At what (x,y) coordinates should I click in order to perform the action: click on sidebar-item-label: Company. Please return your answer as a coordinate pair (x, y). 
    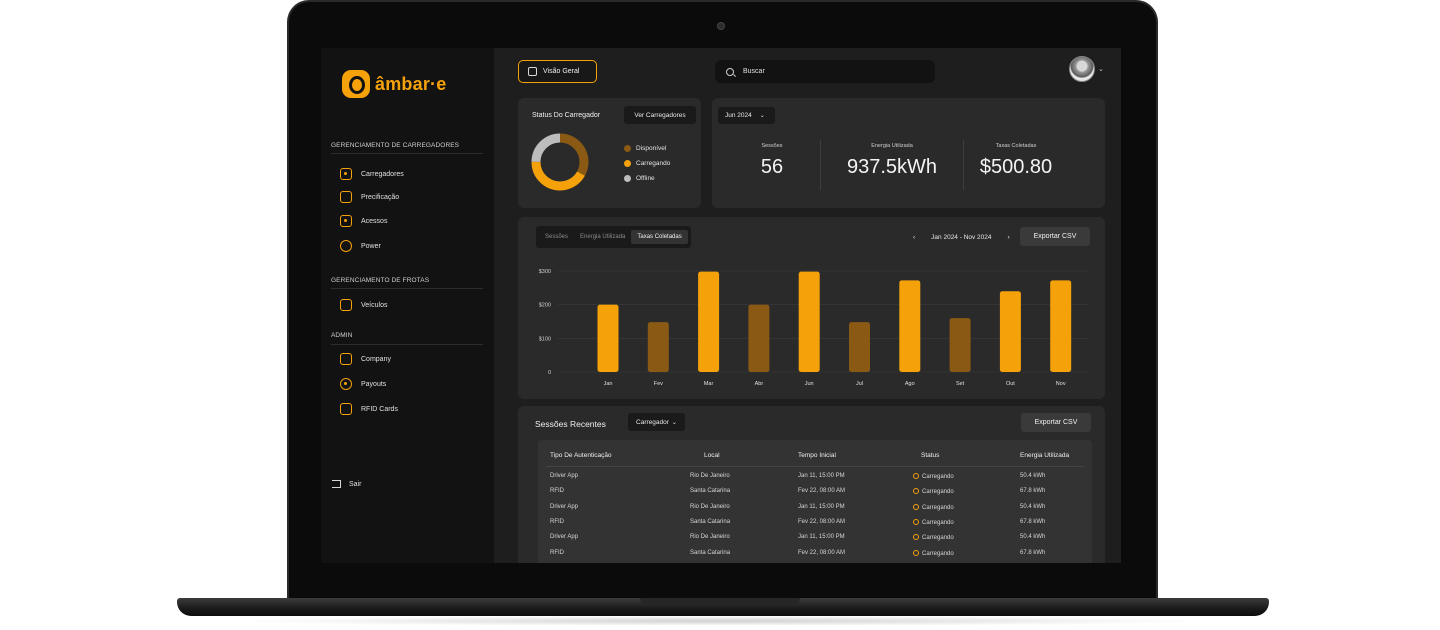
    Looking at the image, I should click on (376, 359).